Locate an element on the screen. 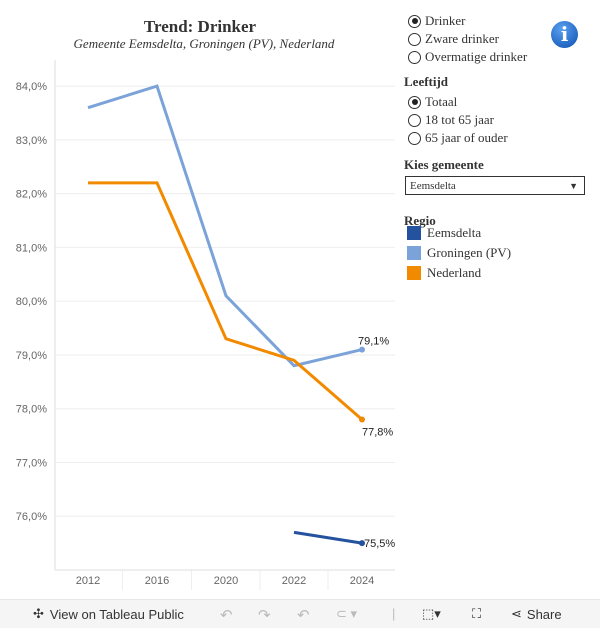 The width and height of the screenshot is (600, 628). municipality-label: Kies gemeente is located at coordinates (444, 164).